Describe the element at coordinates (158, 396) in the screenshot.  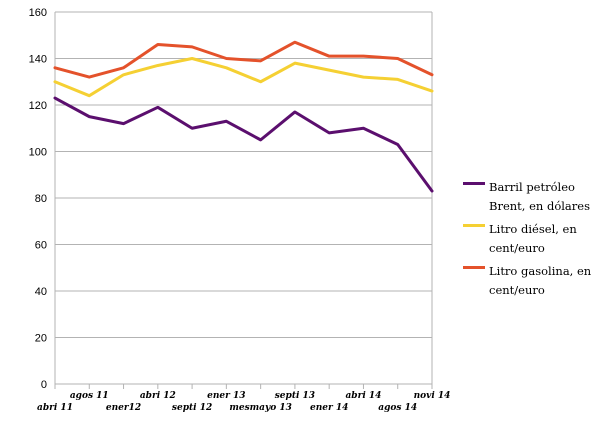
I see `x-tick-label: abri 12` at that location.